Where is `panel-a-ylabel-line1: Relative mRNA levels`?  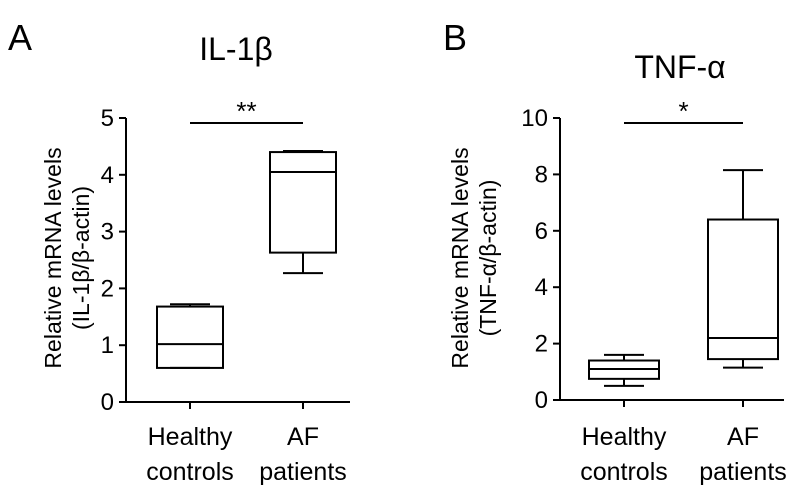 panel-a-ylabel-line1: Relative mRNA levels is located at coordinates (53, 257).